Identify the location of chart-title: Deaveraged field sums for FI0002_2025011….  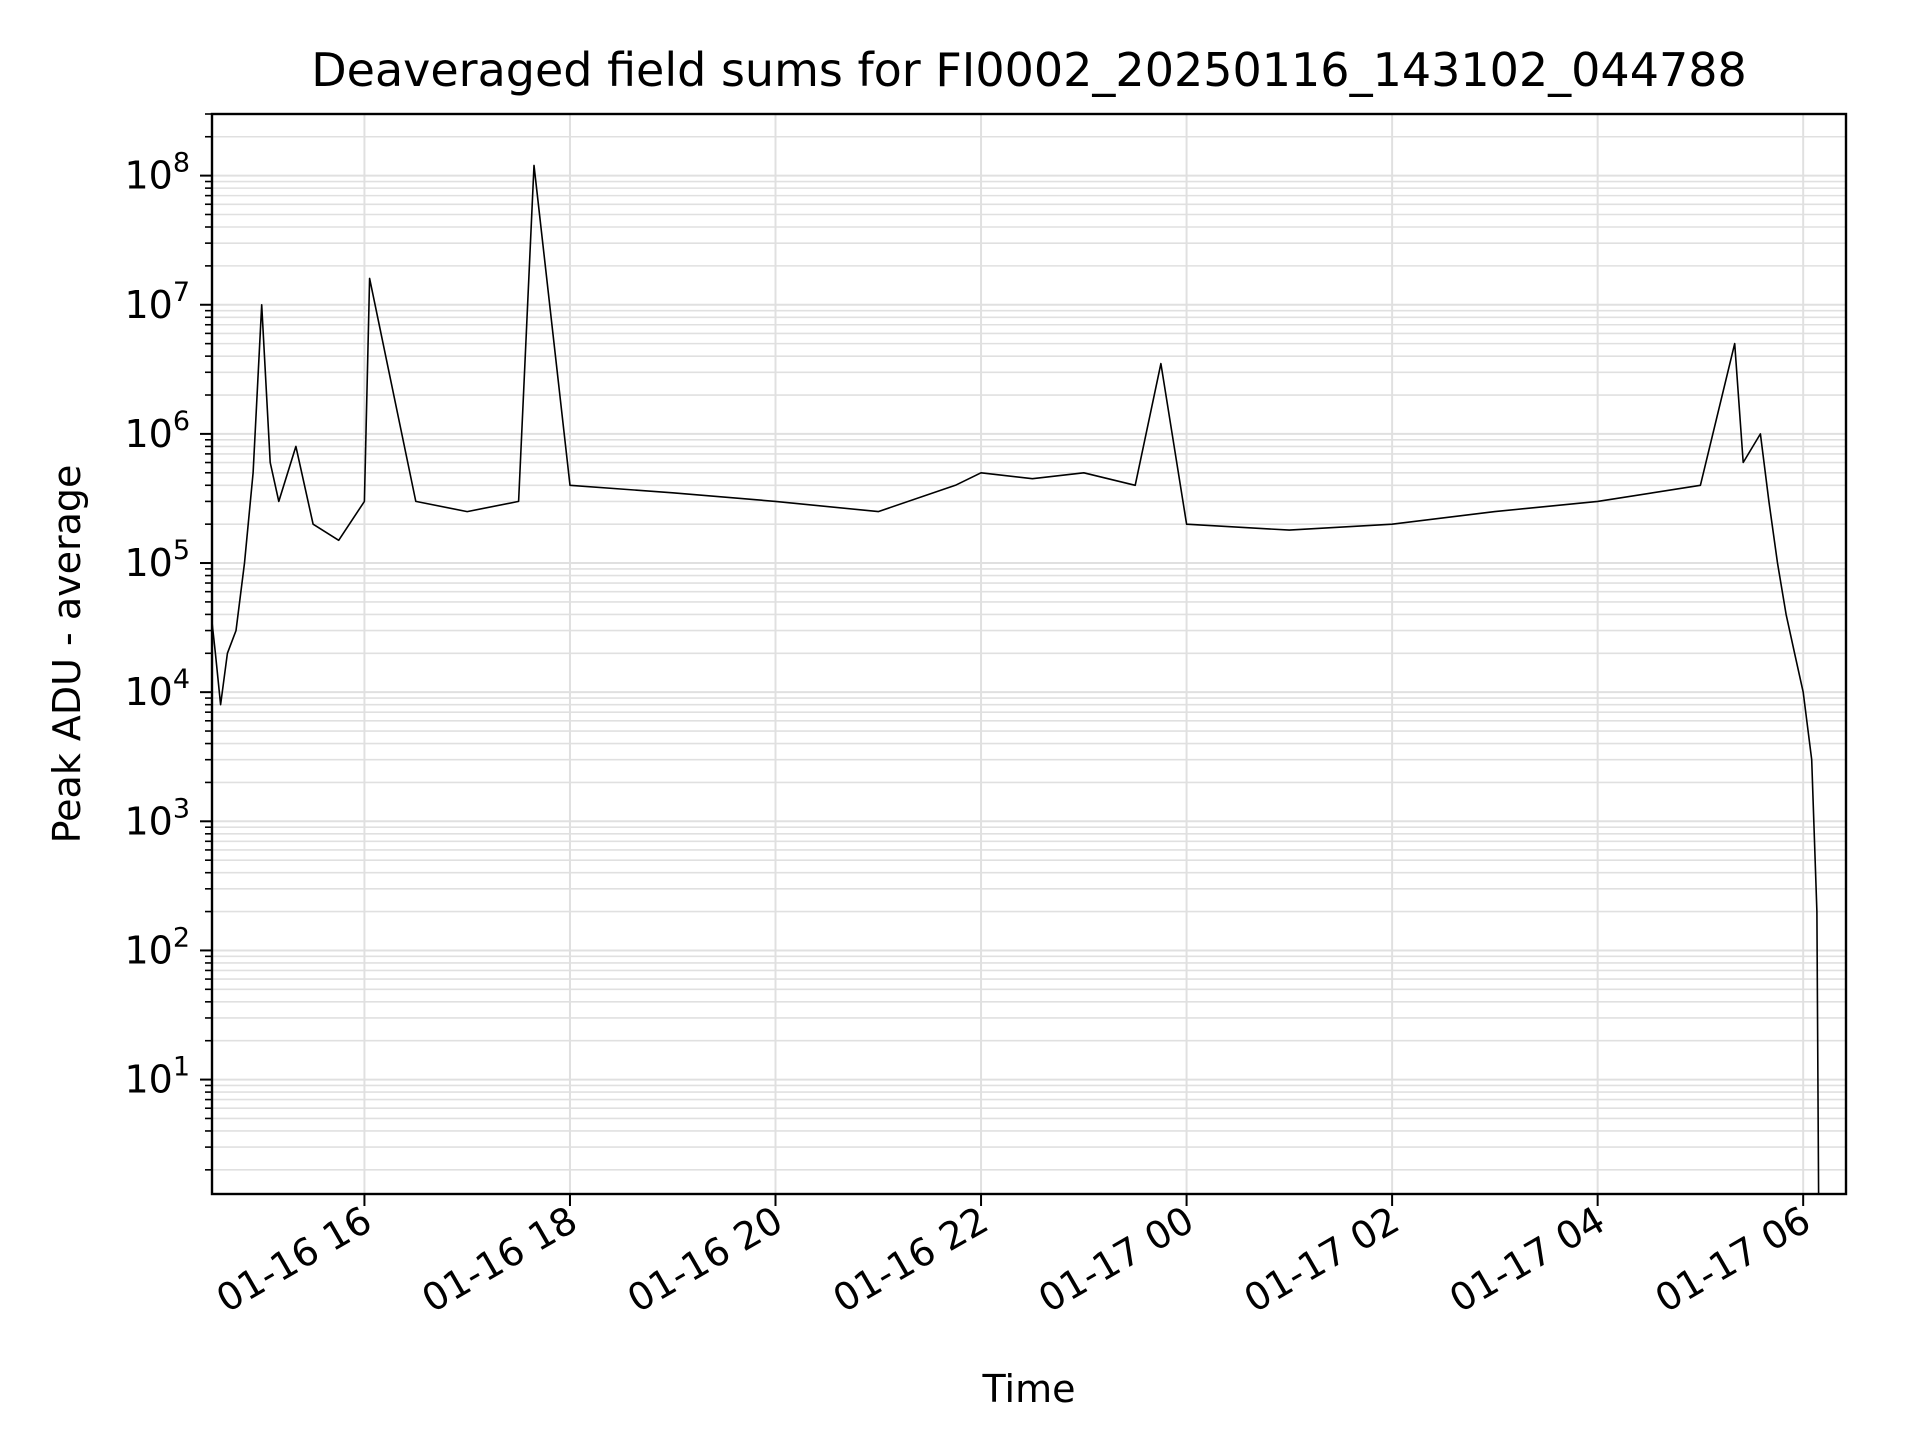
(1029, 70).